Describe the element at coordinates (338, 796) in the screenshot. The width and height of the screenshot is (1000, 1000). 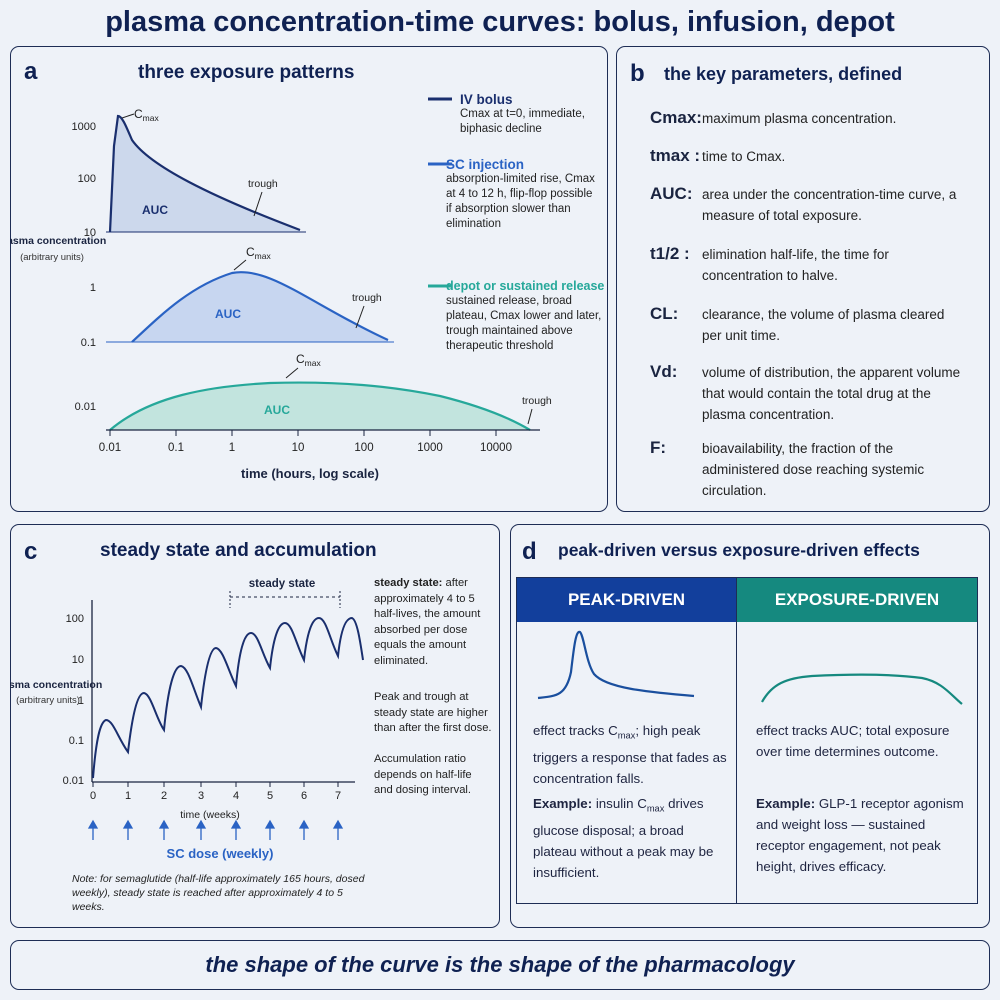
I see `c-xtick-7: 7` at that location.